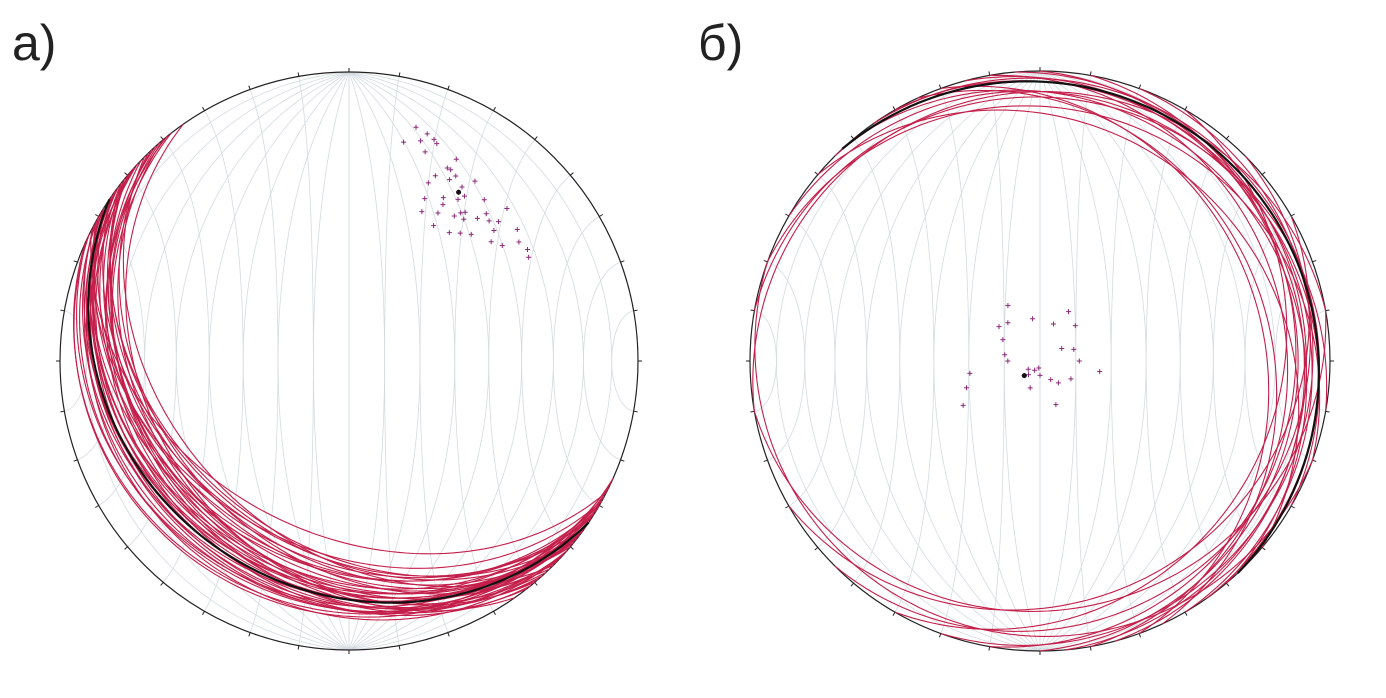 Image resolution: width=1386 pixels, height=698 pixels. Describe the element at coordinates (720, 43) in the screenshot. I see `panel-label: б)` at that location.